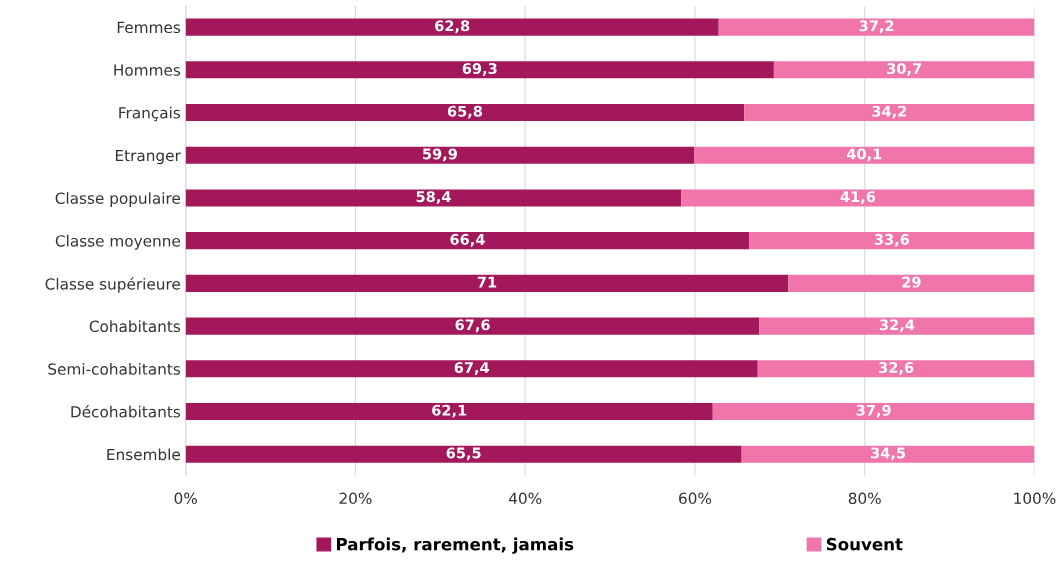 This screenshot has width=1061, height=573. I want to click on x-tick-label: 40%, so click(525, 498).